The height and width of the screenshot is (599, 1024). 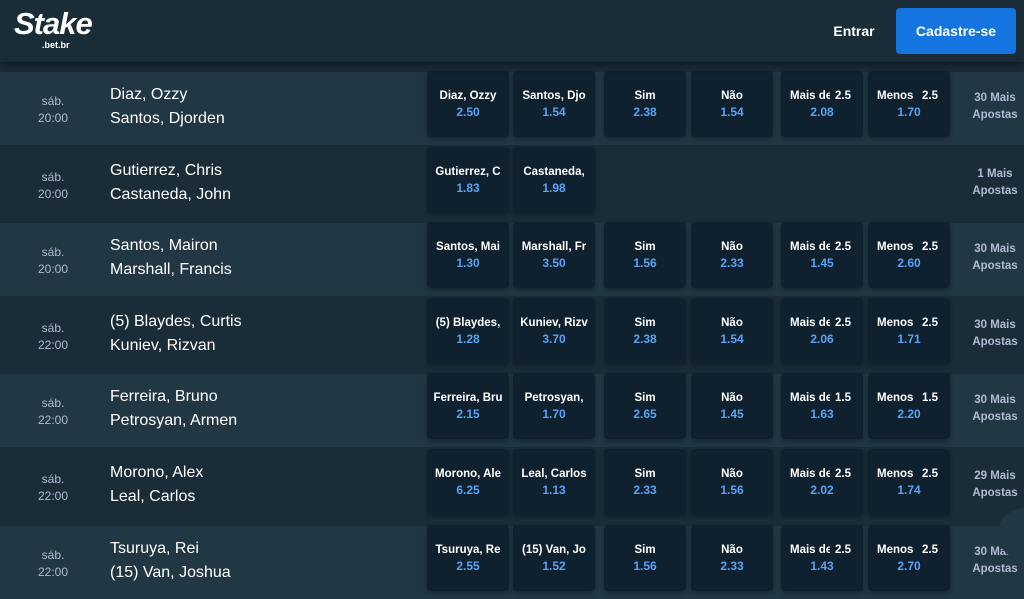 I want to click on odds-value: 2.08, so click(x=822, y=112).